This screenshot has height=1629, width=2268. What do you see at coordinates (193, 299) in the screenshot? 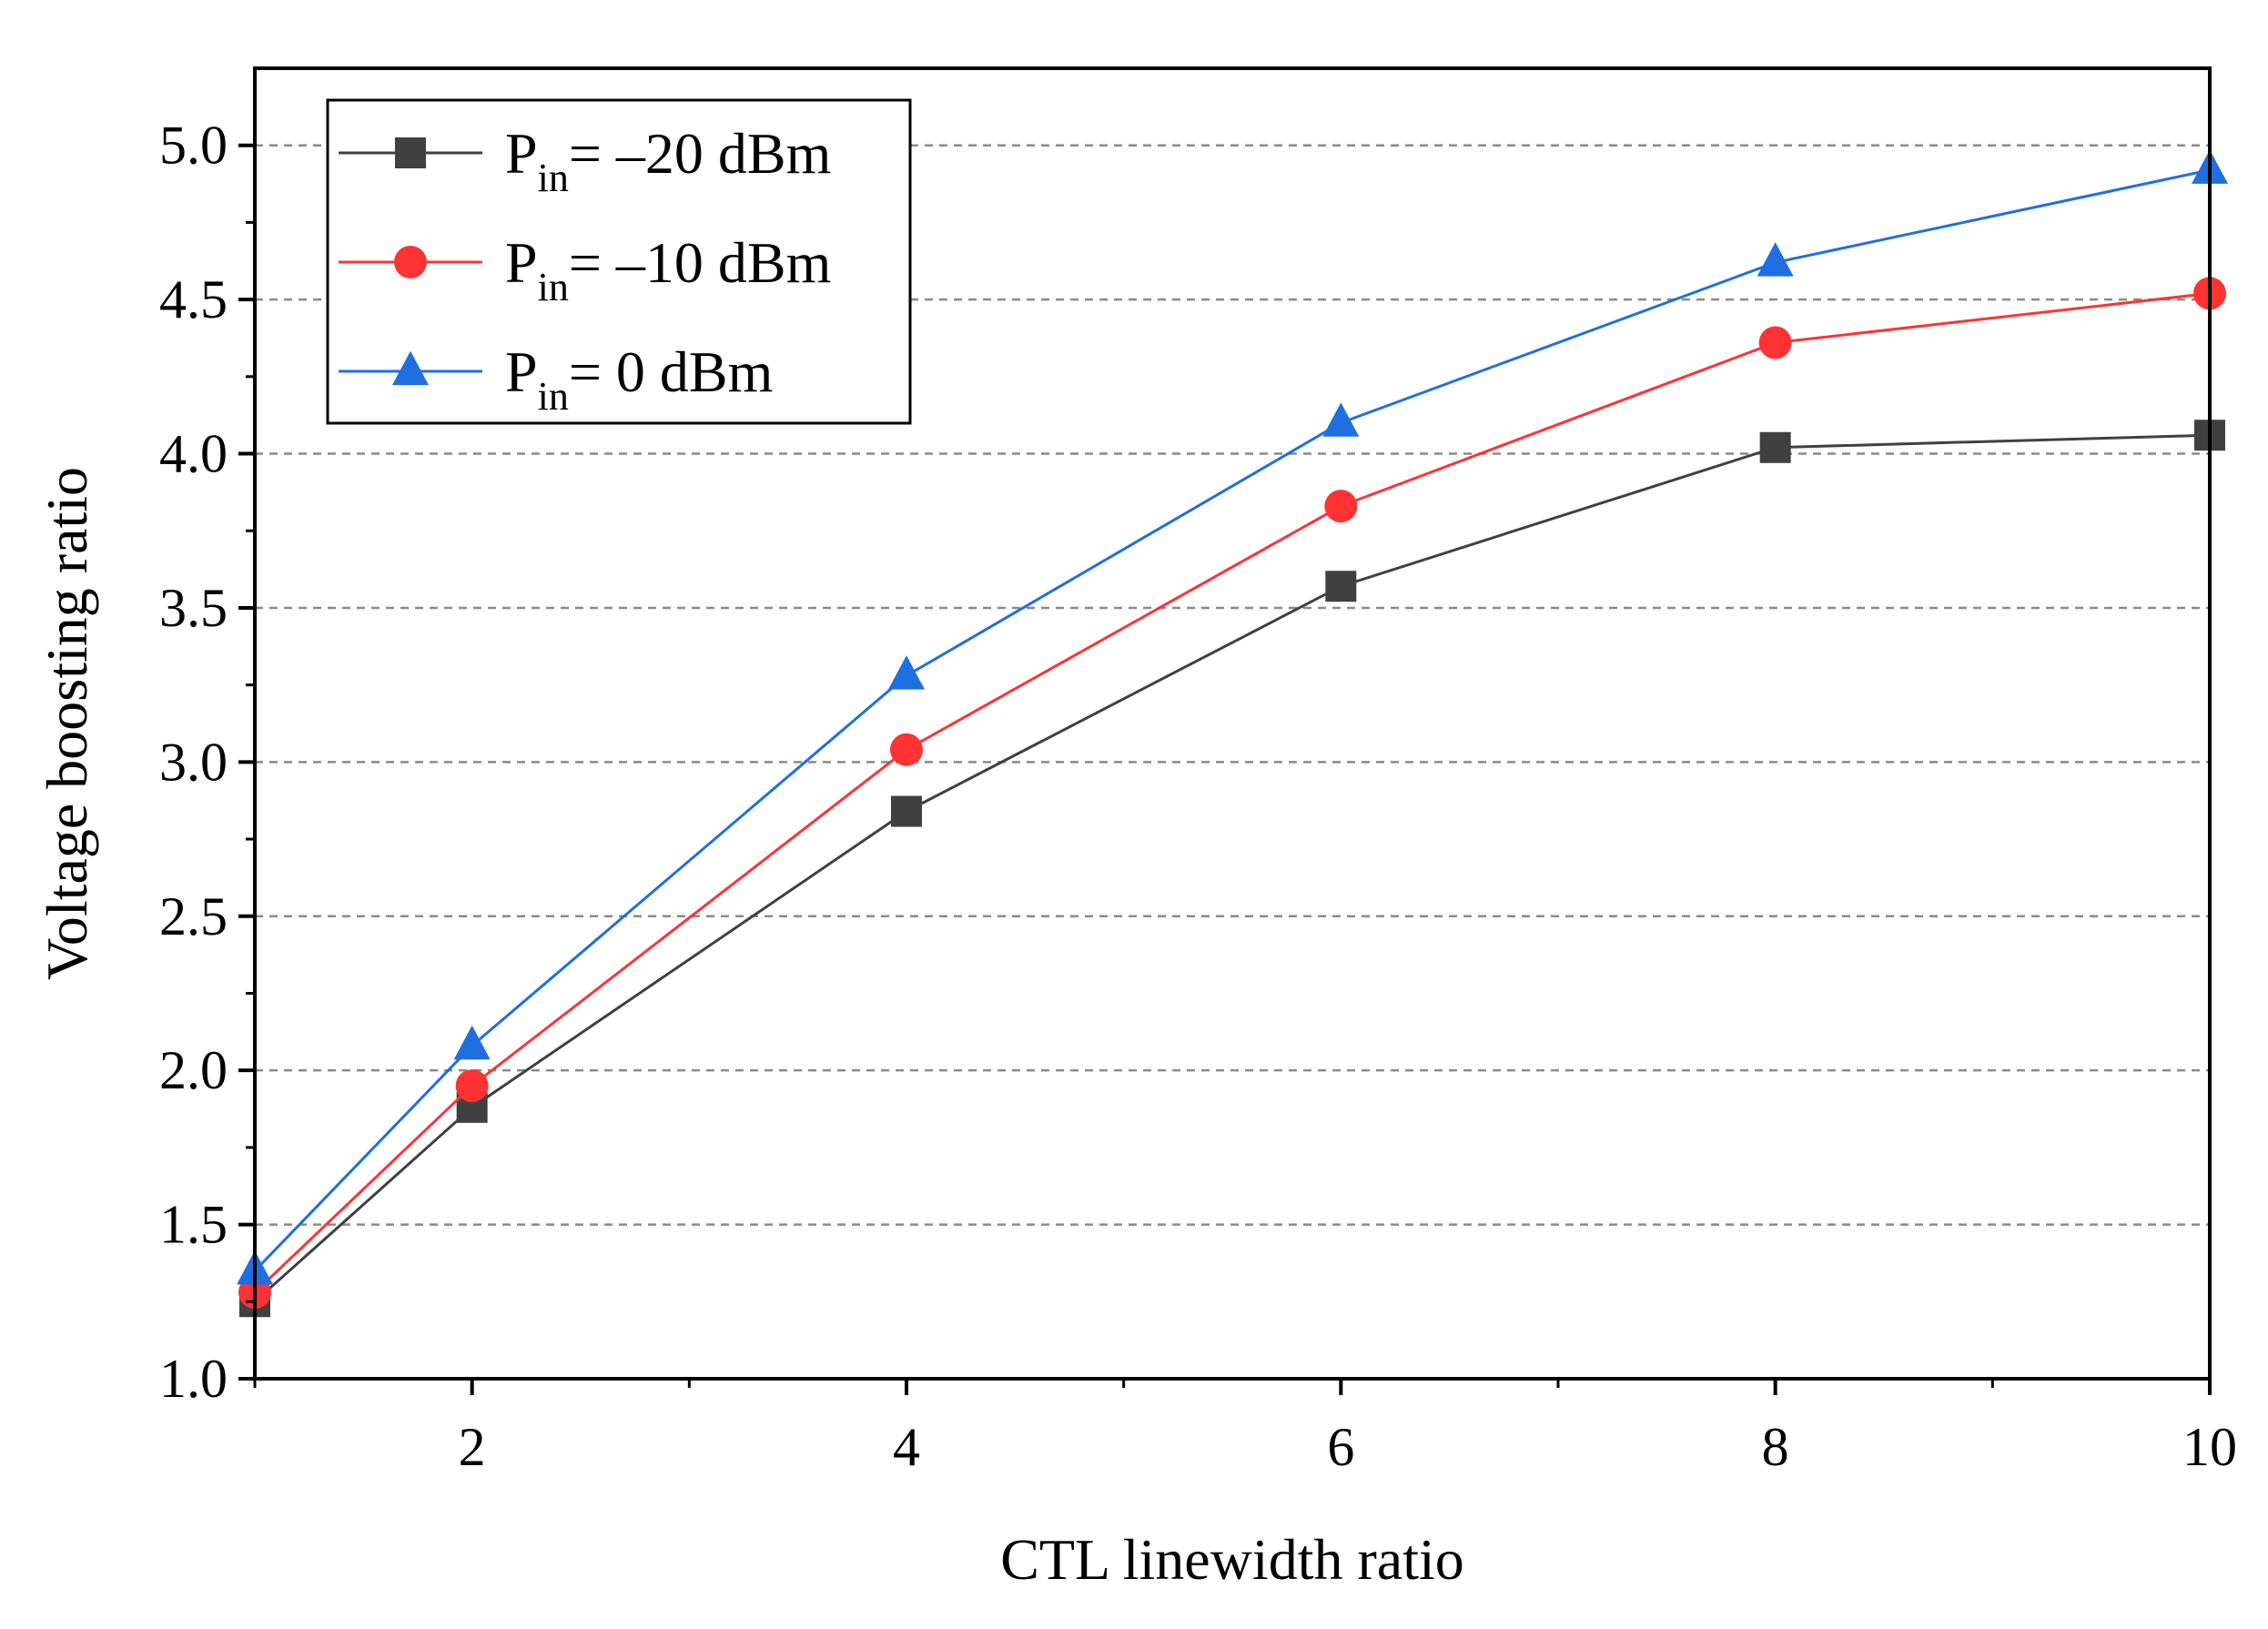
I see `y-tick-label: 4.5` at bounding box center [193, 299].